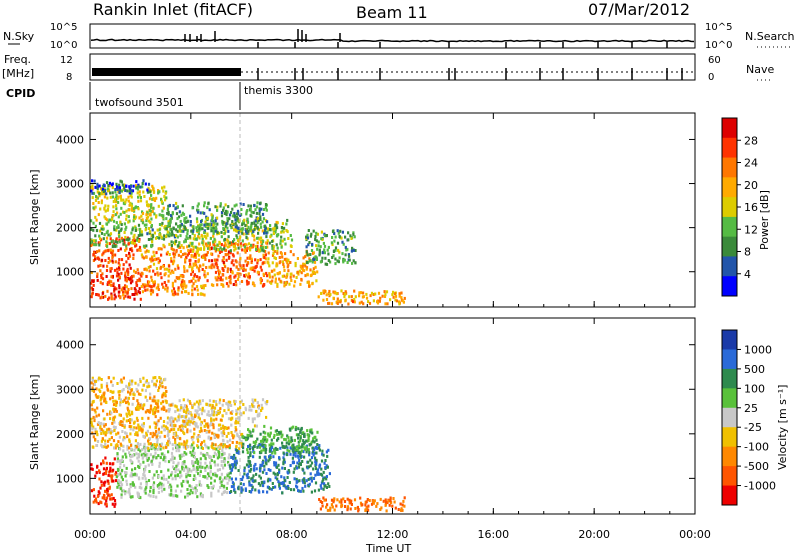  I want to click on power-colorbar-label: Power [dB], so click(764, 220).